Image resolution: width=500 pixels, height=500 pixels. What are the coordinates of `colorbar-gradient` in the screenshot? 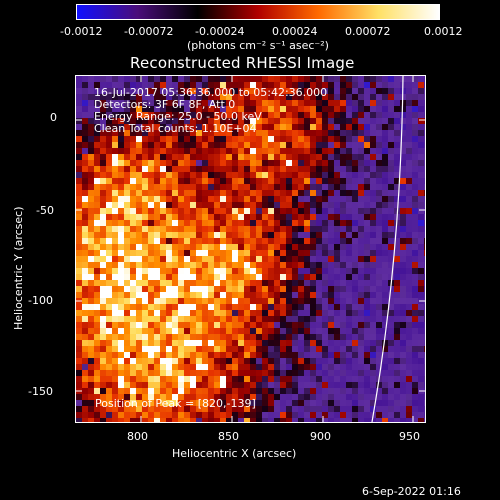 It's located at (258, 12).